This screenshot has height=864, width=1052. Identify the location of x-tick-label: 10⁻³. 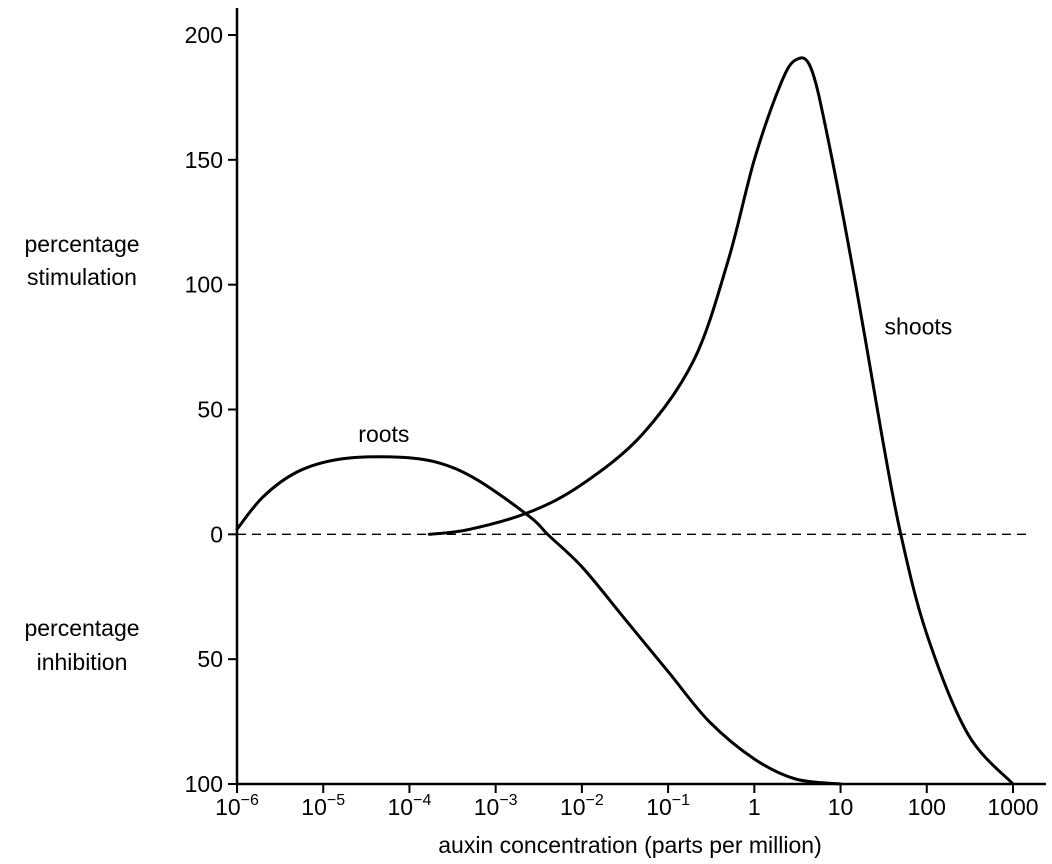
(496, 806).